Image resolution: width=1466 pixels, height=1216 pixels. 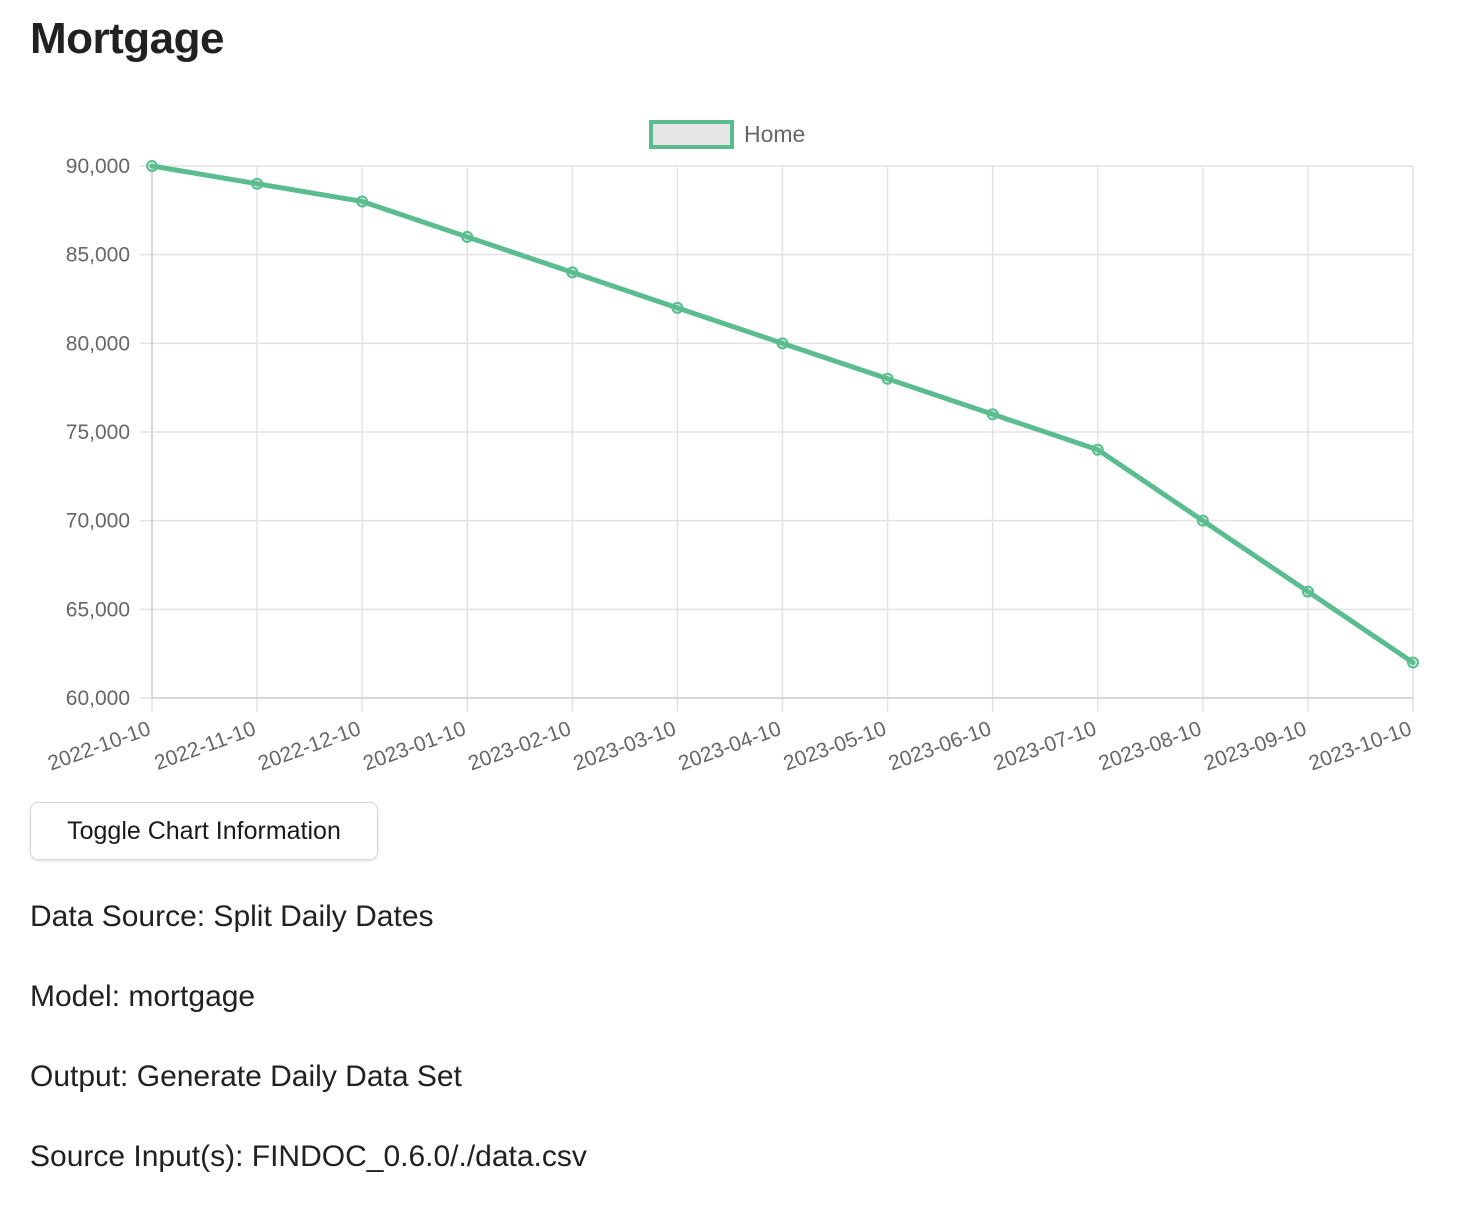 I want to click on data-source-text: Data Source: Split Daily Dates, so click(x=232, y=916).